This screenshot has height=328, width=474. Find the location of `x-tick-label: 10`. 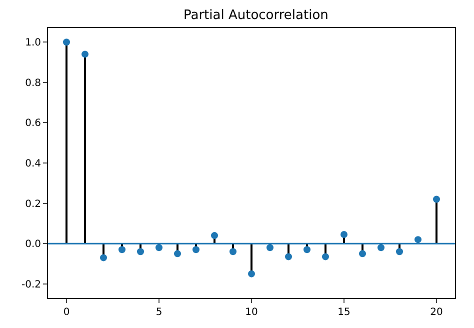

x-tick-label: 10 is located at coordinates (251, 312).